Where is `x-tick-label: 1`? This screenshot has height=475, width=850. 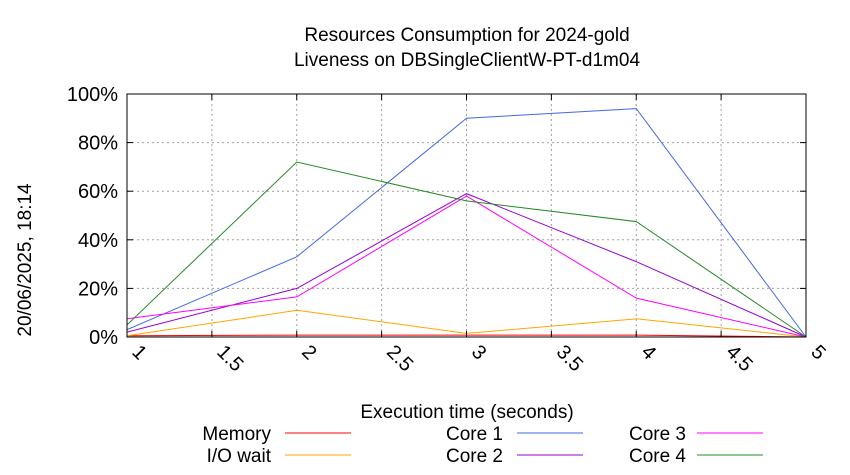
x-tick-label: 1 is located at coordinates (138, 352).